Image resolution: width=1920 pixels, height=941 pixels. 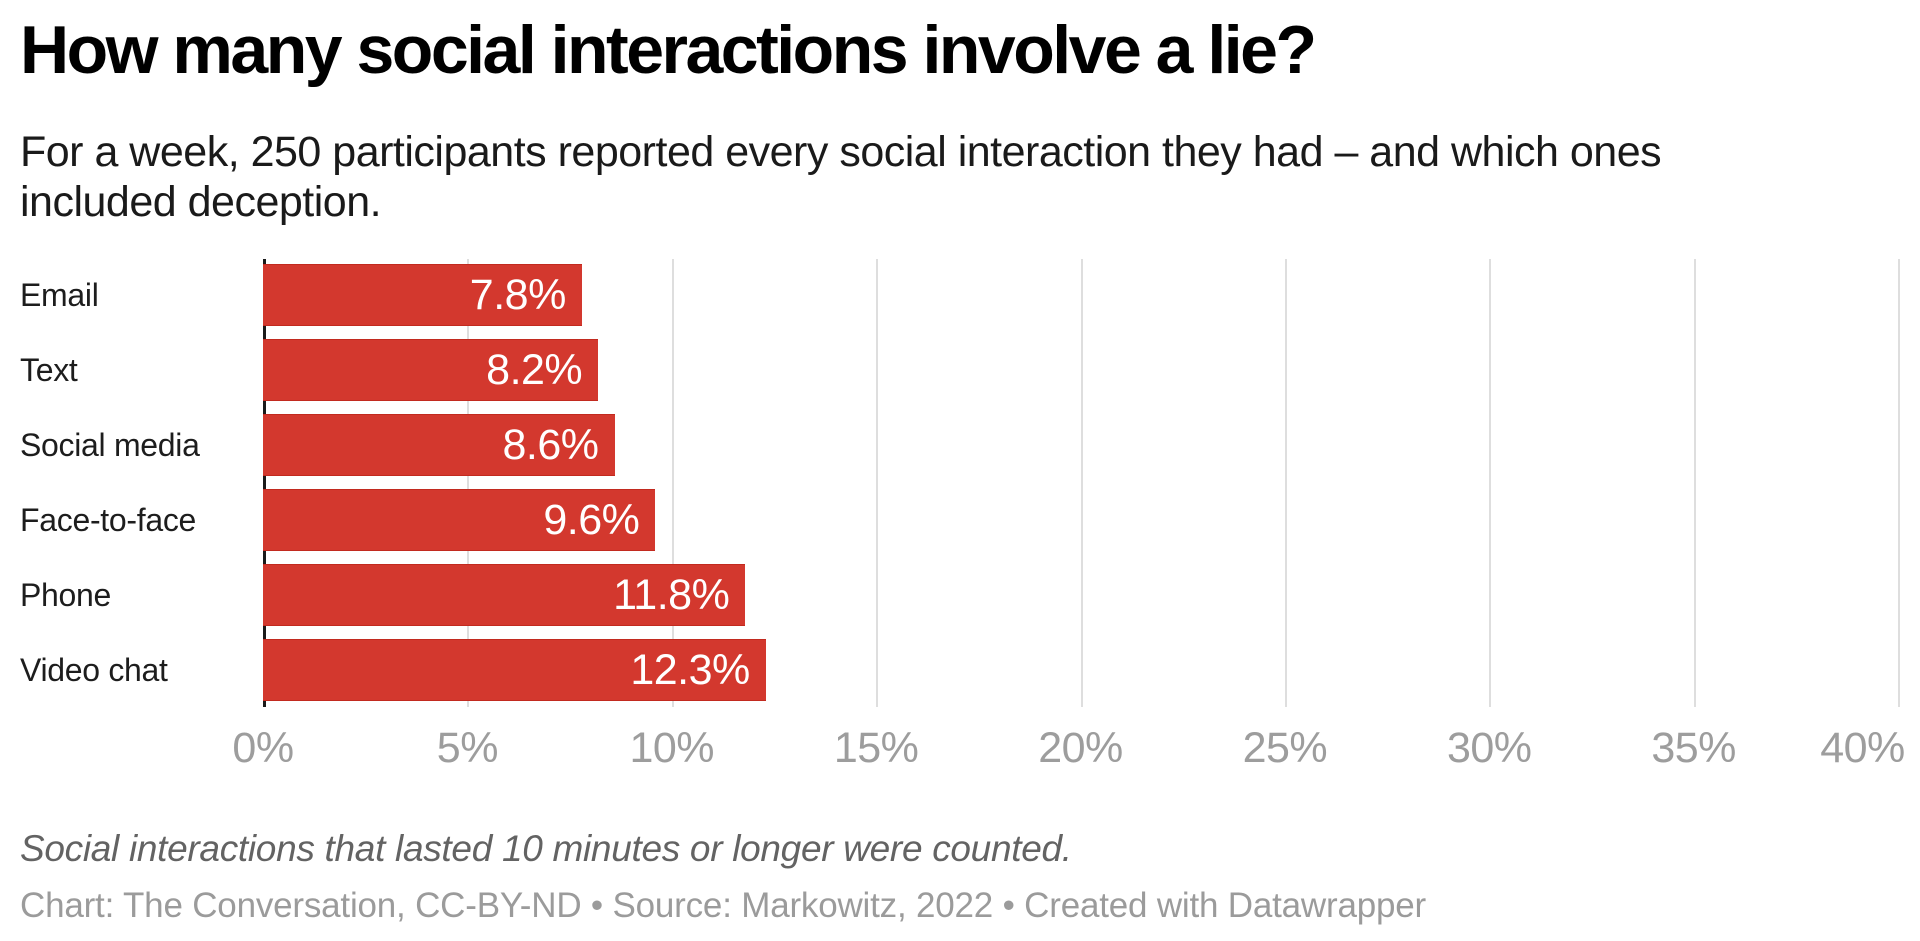 I want to click on bar-track: 8.6%, so click(x=1080, y=445).